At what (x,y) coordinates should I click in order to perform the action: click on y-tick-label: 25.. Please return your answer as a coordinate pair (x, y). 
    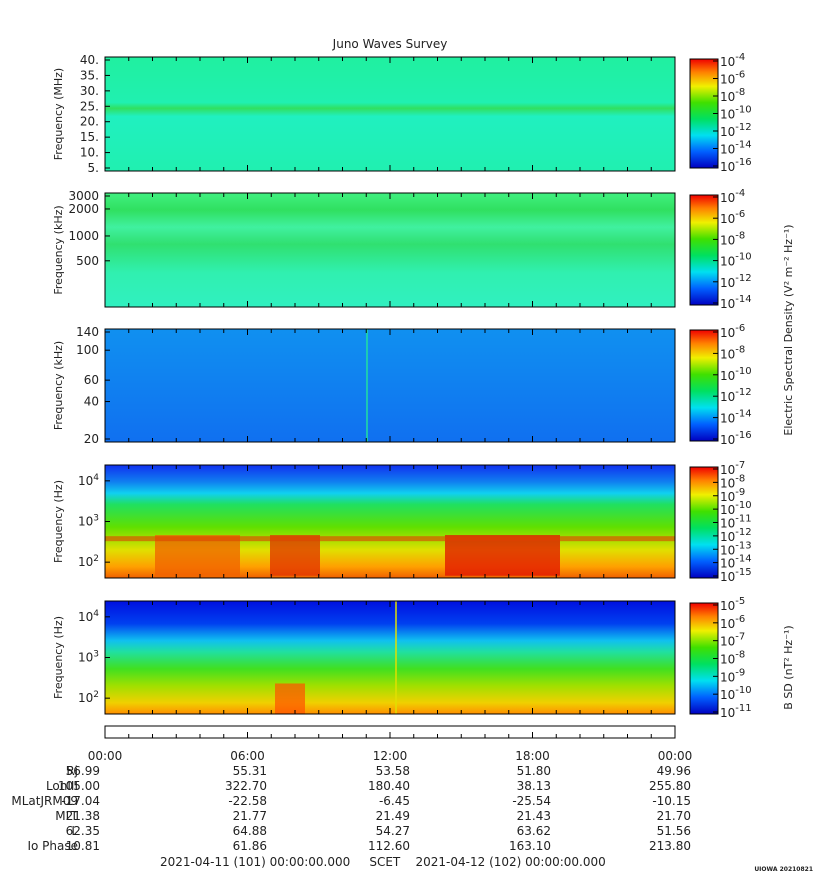
    Looking at the image, I should click on (89, 106).